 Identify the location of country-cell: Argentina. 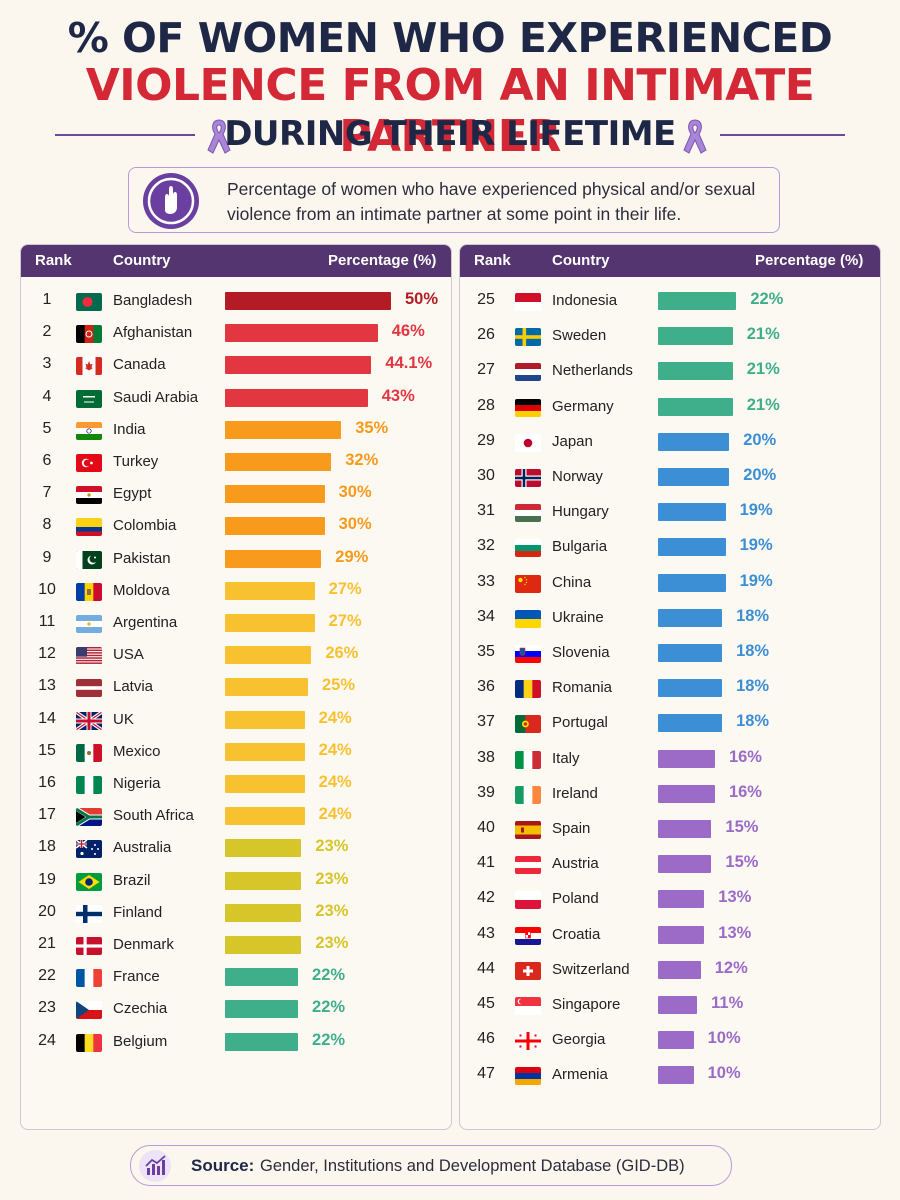
(145, 622).